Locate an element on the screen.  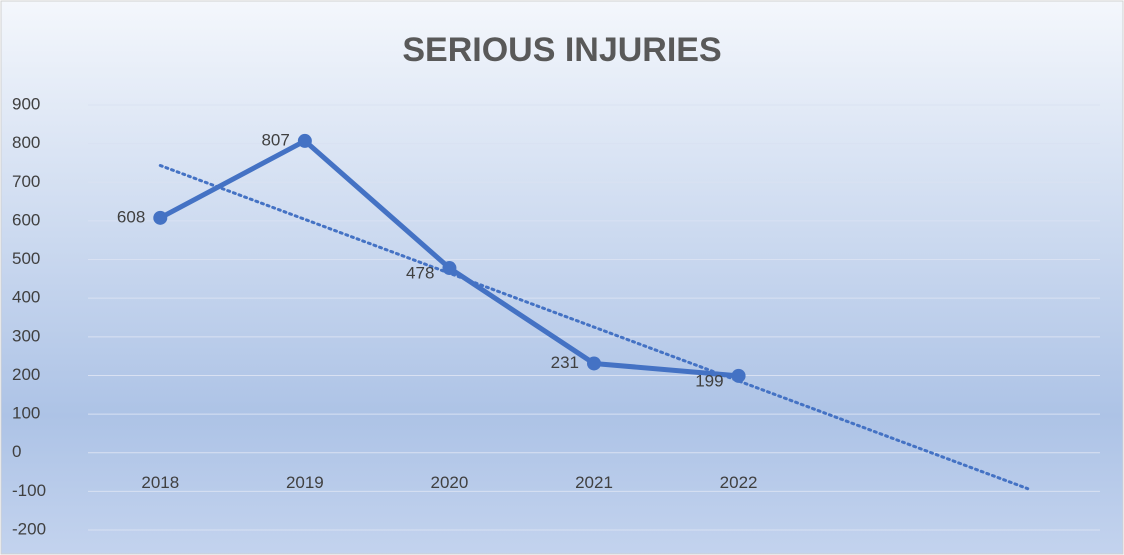
y-tick-label: 900 is located at coordinates (26, 103).